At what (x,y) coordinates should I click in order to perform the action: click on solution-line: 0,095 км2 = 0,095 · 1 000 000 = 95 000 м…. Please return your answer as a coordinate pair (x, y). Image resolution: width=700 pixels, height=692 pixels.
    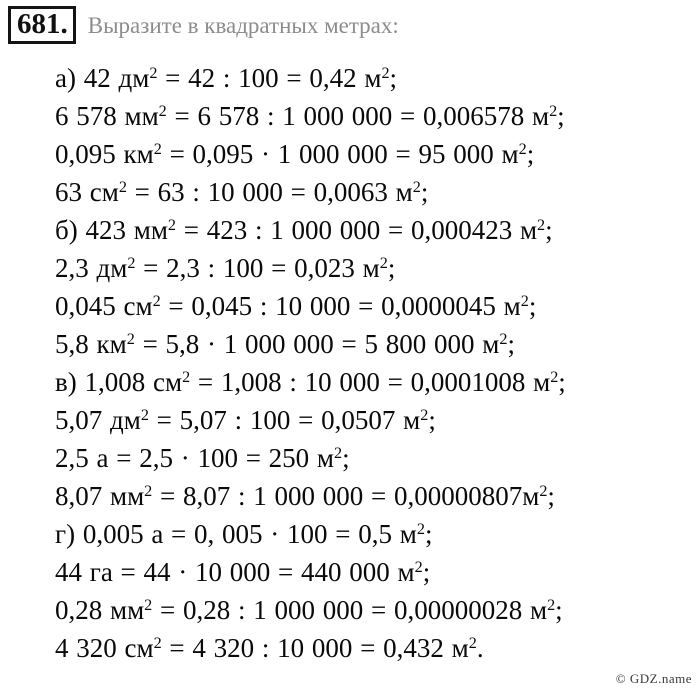
    Looking at the image, I should click on (295, 154).